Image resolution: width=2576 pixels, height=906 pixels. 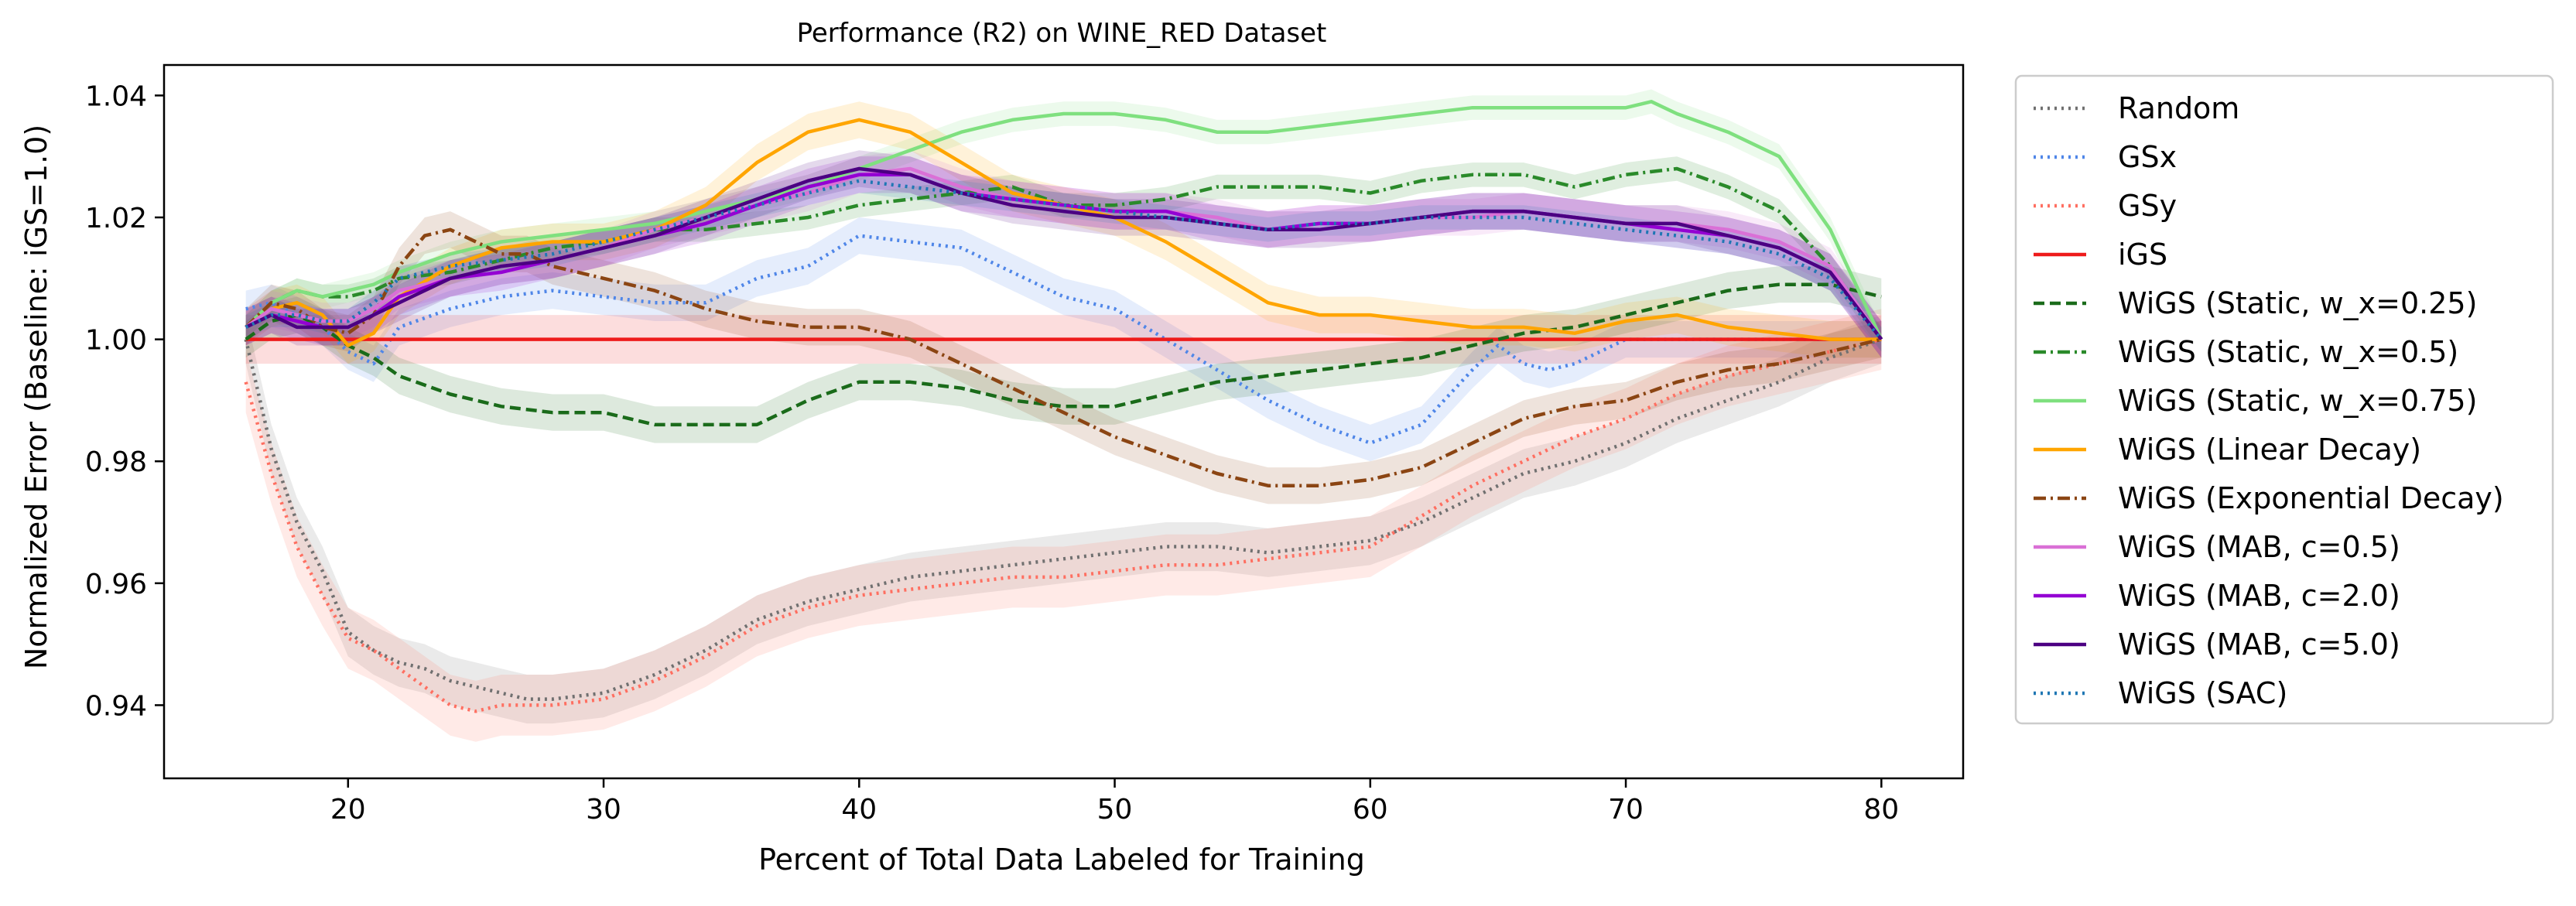 What do you see at coordinates (1881, 810) in the screenshot?
I see `x-tick-label: 80` at bounding box center [1881, 810].